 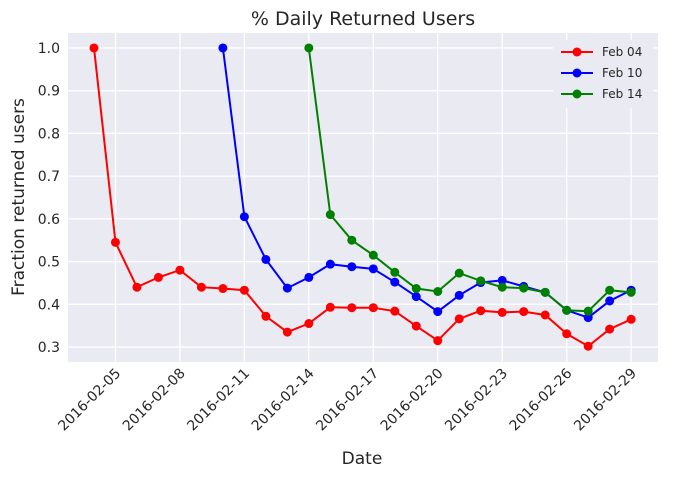 I want to click on x-tick-label: 2016-02-11, so click(x=218, y=400).